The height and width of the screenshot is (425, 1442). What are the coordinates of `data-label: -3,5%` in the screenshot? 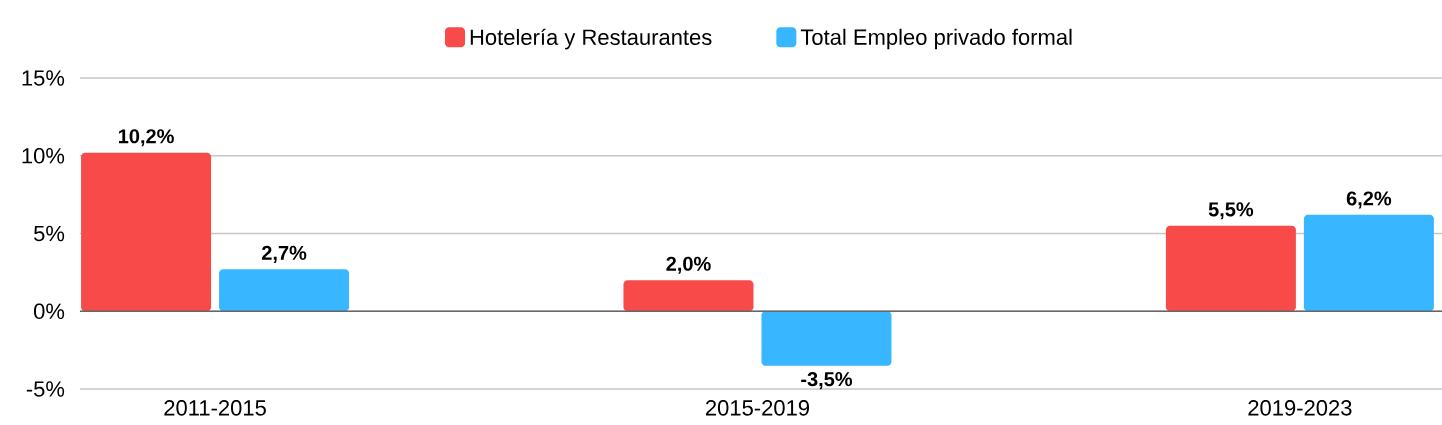 It's located at (827, 381).